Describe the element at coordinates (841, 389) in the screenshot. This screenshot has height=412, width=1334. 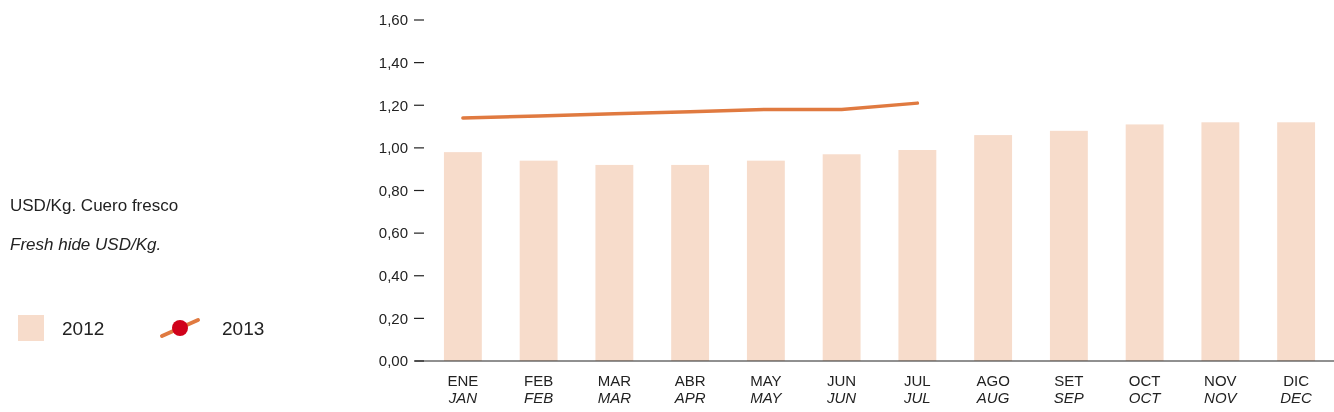
I see `x-tick-label: JUN JUN` at that location.